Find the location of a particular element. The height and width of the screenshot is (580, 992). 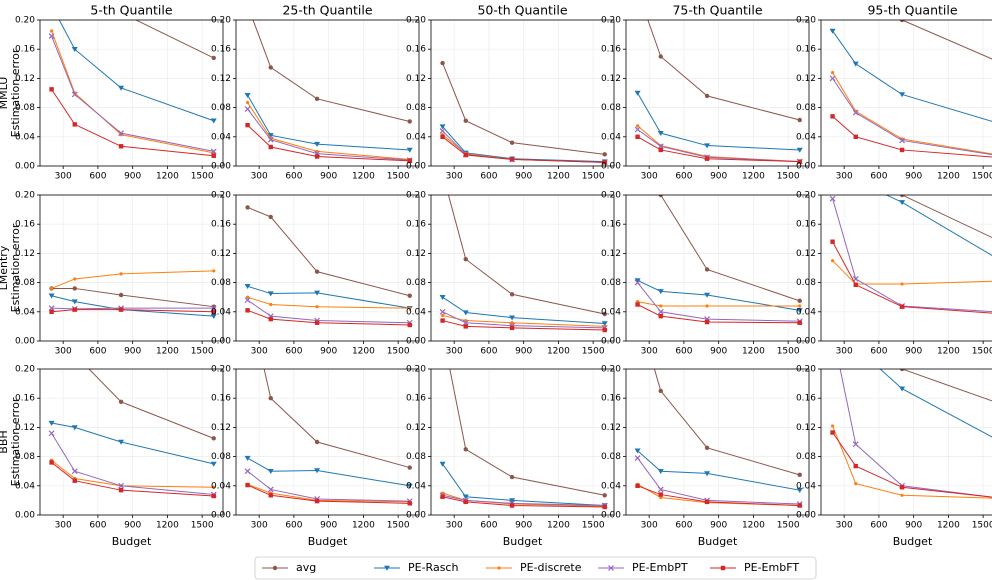

panel-title: 25-th Quantile is located at coordinates (327, 10).